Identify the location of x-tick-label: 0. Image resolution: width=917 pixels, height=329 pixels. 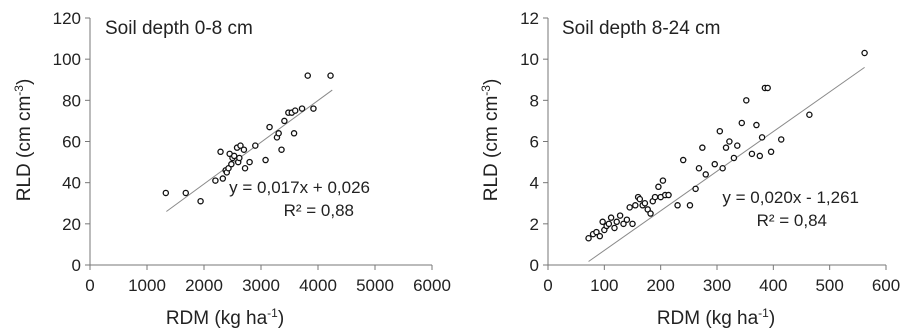
(89, 285).